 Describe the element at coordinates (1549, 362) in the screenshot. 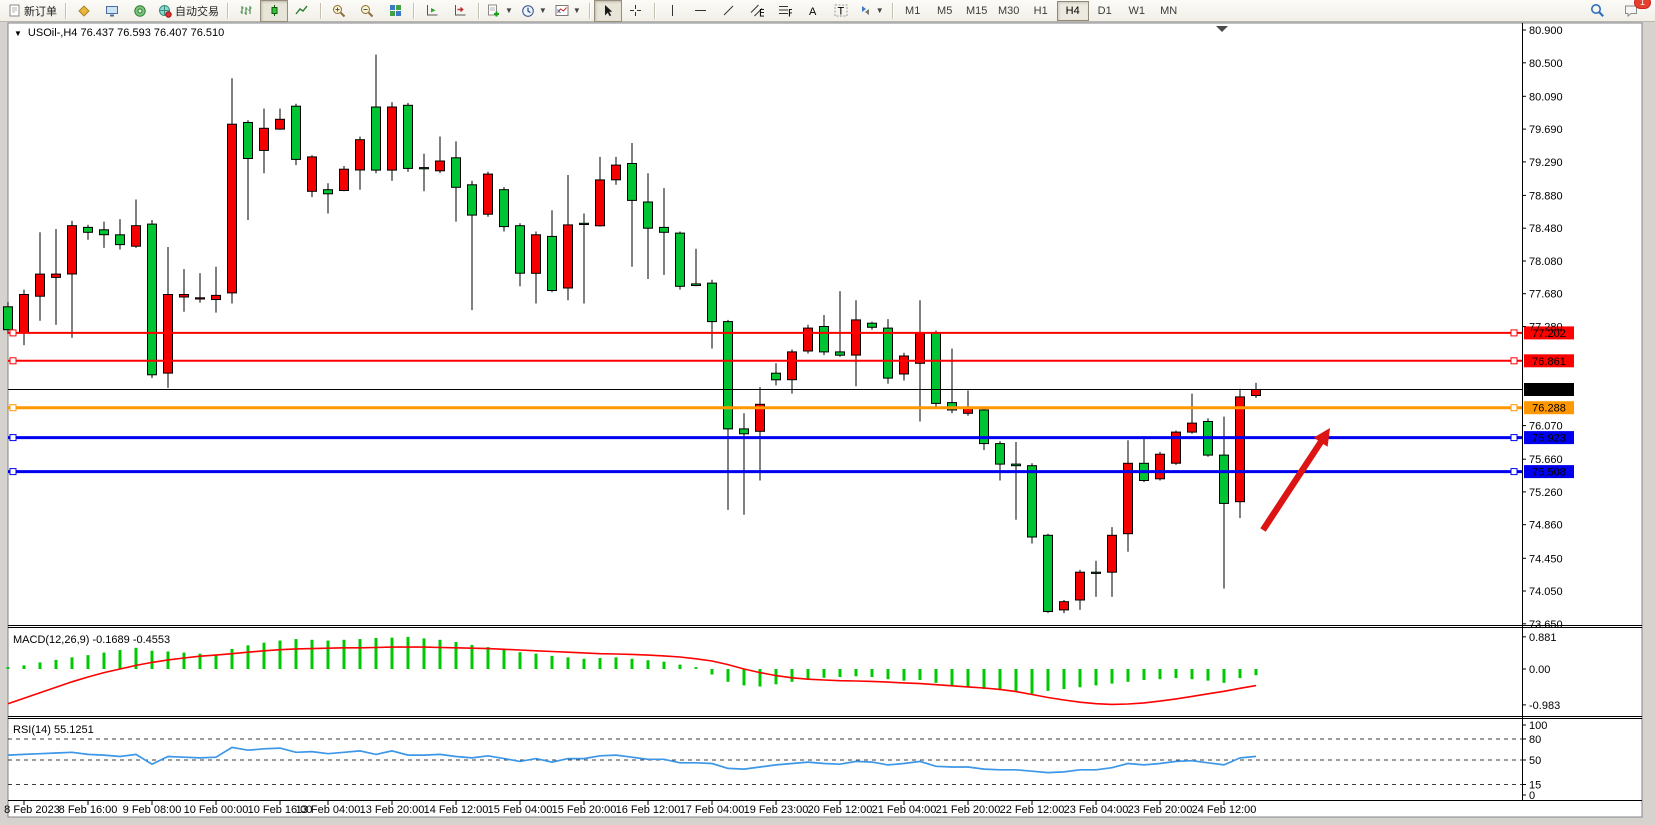

I see `price-badge-label: 76.861` at that location.